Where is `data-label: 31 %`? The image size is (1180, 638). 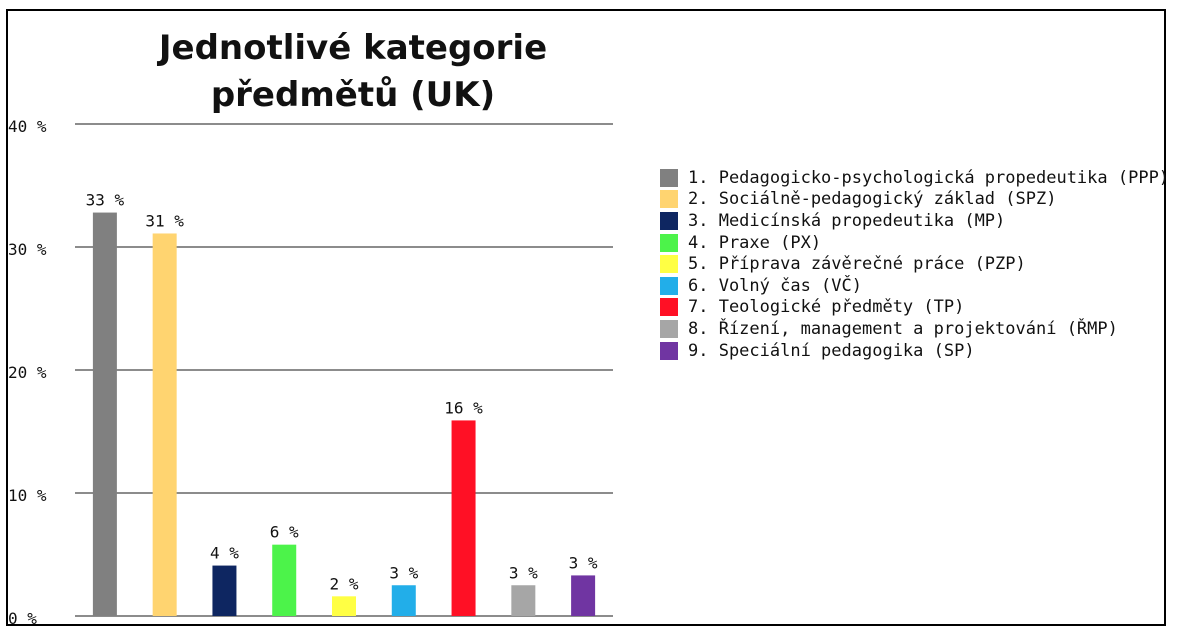 data-label: 31 % is located at coordinates (164, 220).